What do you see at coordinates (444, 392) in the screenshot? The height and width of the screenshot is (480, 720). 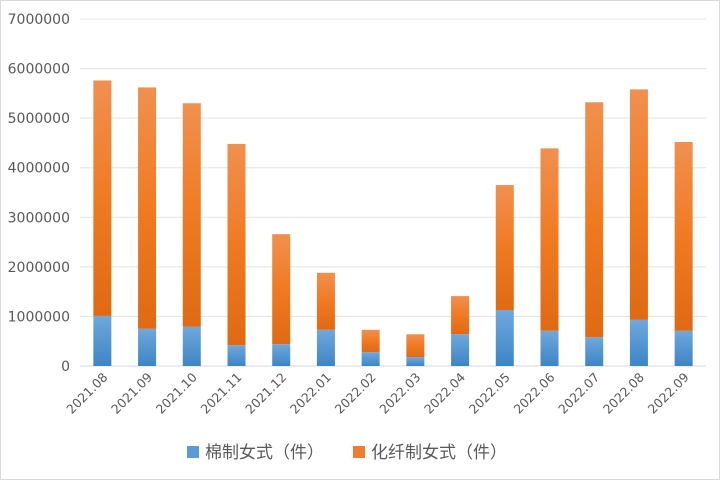 I see `x-tick-label: 2022.04` at bounding box center [444, 392].